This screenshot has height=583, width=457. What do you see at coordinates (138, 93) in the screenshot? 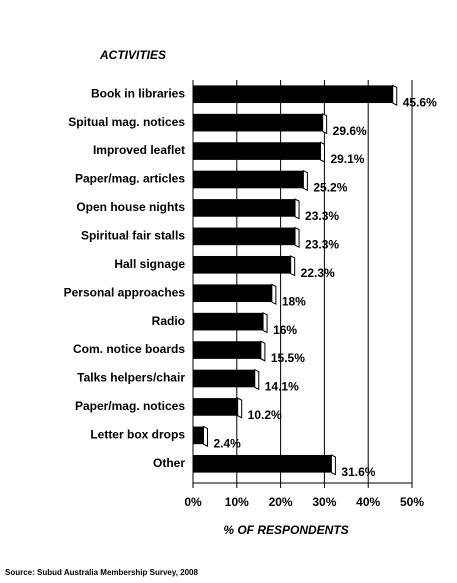
I see `y-tick-label: Book in libraries` at bounding box center [138, 93].